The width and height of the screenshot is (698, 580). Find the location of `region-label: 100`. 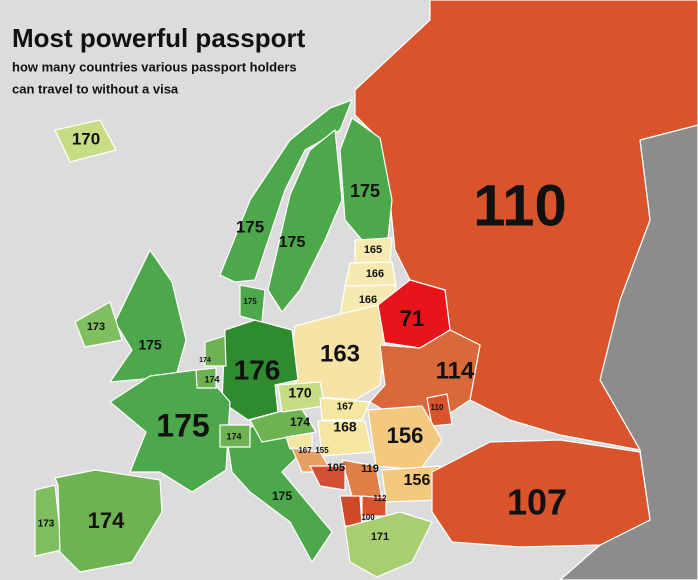

region-label: 100 is located at coordinates (368, 517).